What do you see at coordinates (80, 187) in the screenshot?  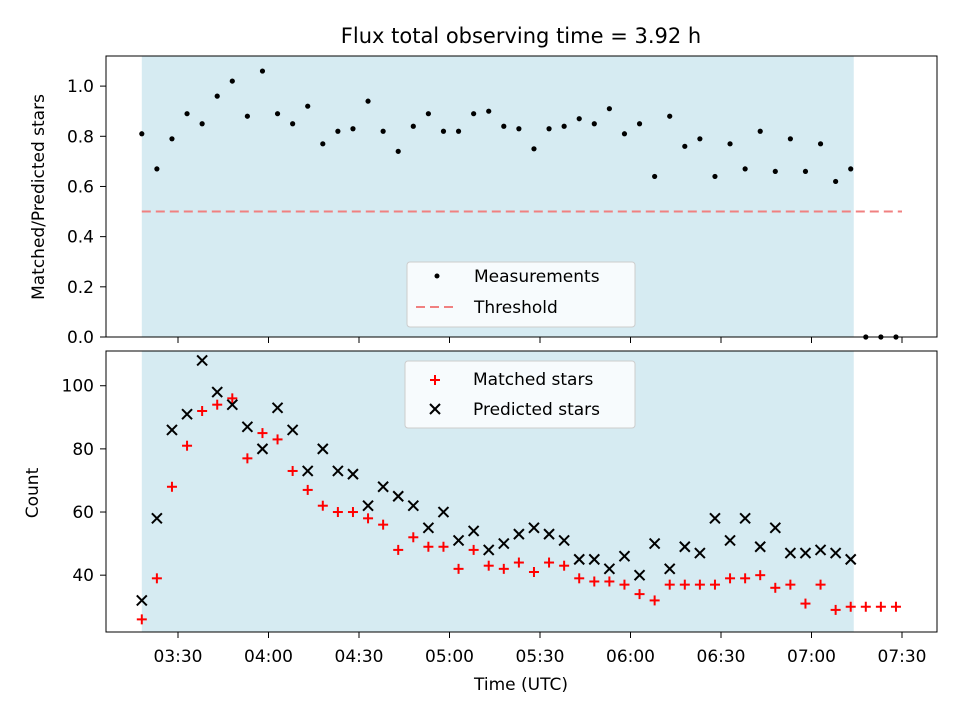 I see `top-y-tick-label: 0.6` at bounding box center [80, 187].